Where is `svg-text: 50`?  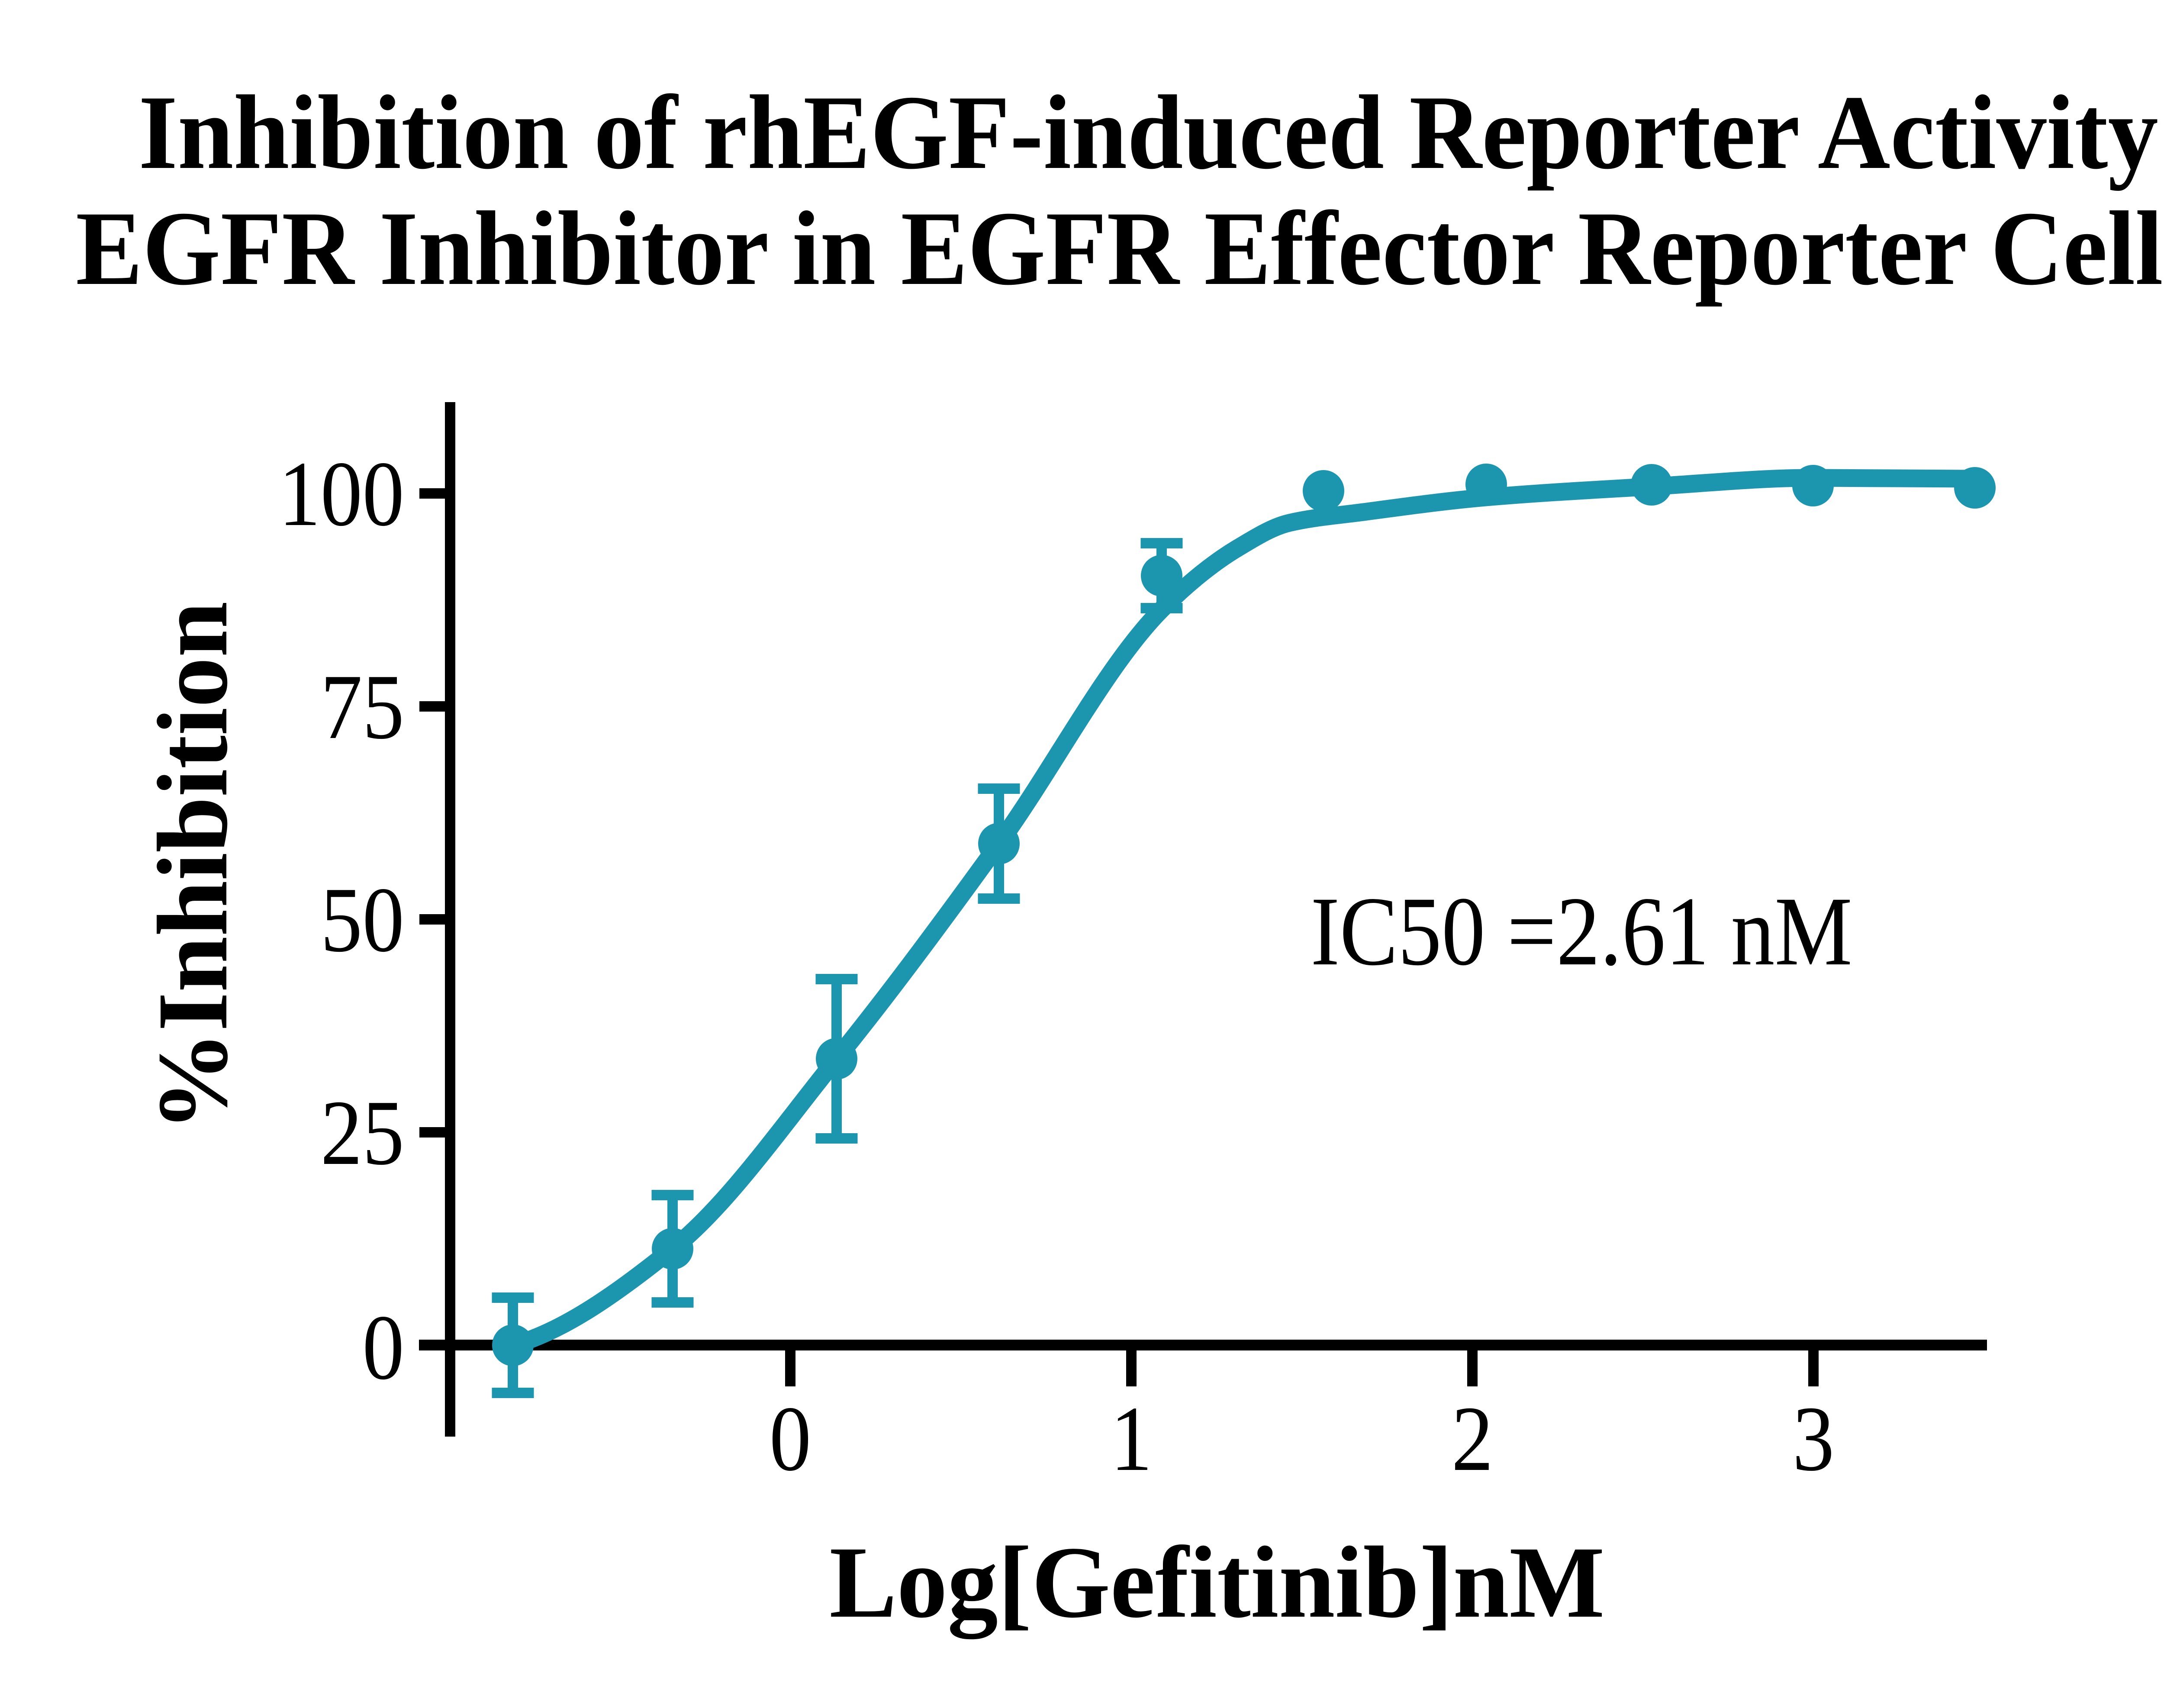
svg-text: 50 is located at coordinates (362, 920).